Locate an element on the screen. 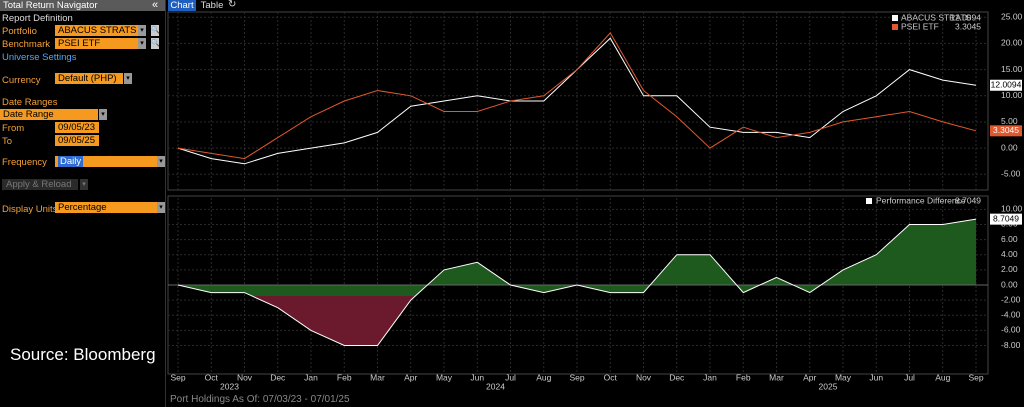 This screenshot has height=407, width=1024. frequency-input: Daily is located at coordinates (107, 161).